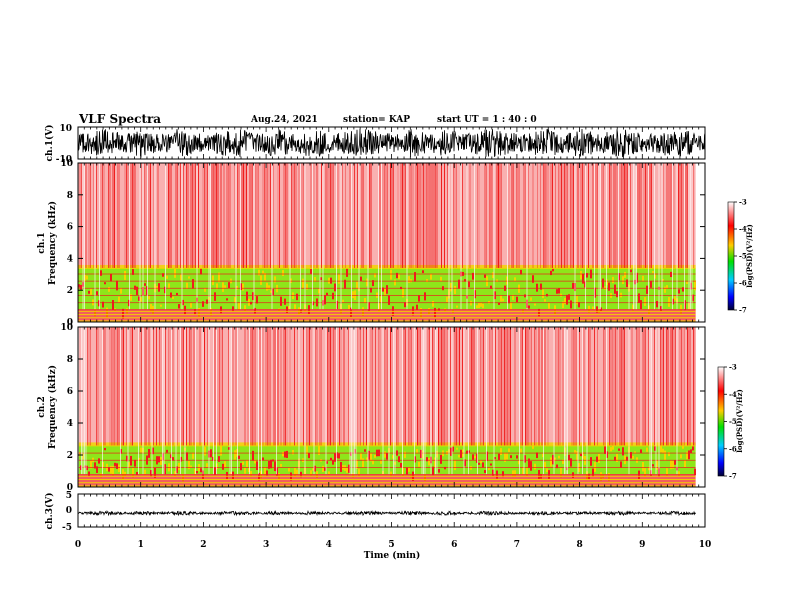 The width and height of the screenshot is (792, 612). Describe the element at coordinates (70, 259) in the screenshot. I see `ch1-spectrogram-ytick-label: 4` at that location.